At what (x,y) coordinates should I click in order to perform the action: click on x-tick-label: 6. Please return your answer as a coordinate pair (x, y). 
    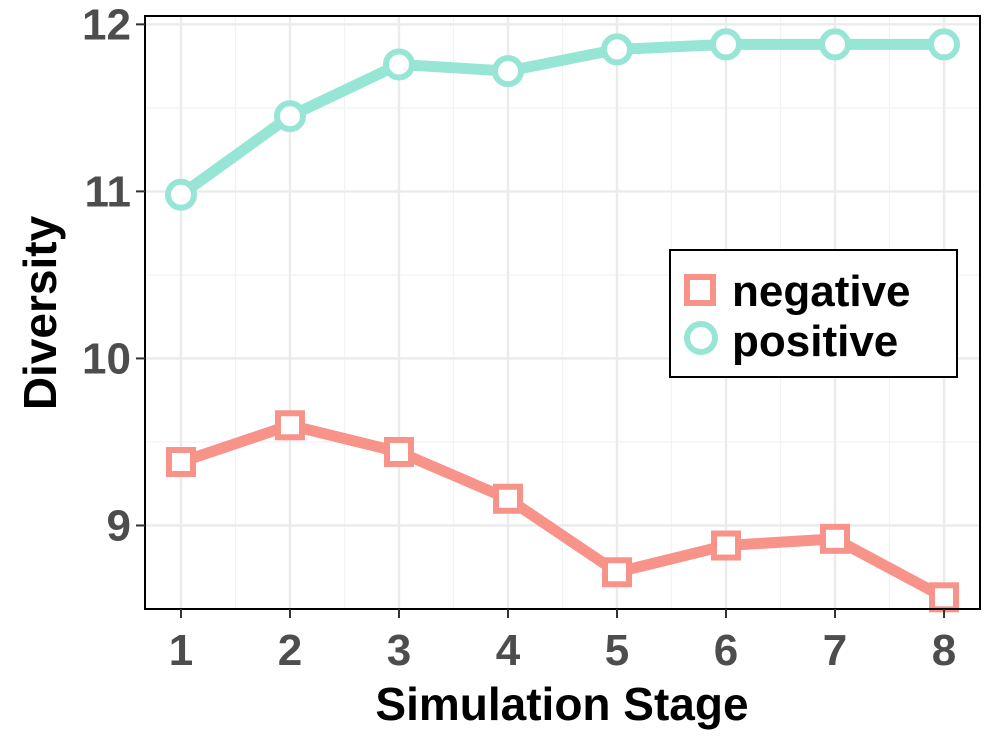
    Looking at the image, I should click on (726, 650).